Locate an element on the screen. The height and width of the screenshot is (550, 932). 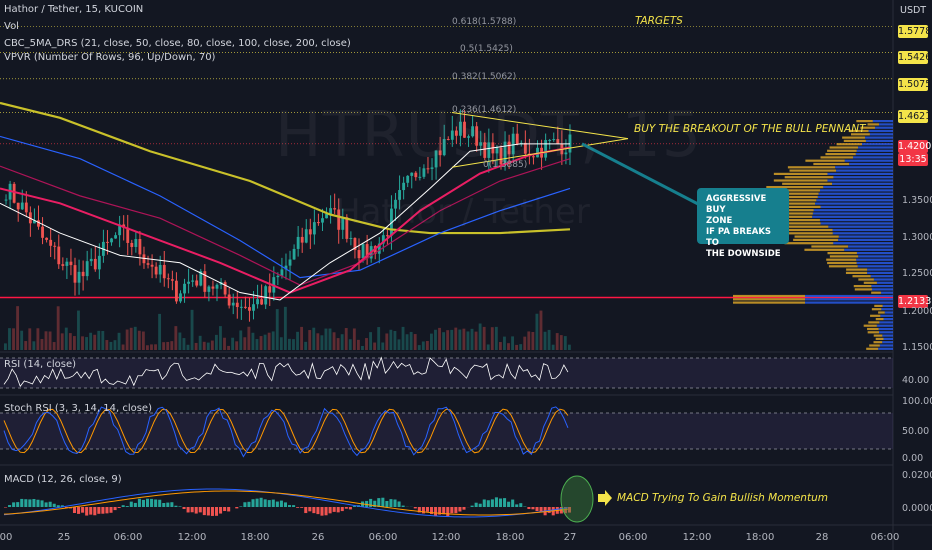
fib-label-0: 0(1.3885) is located at coordinates (505, 165).